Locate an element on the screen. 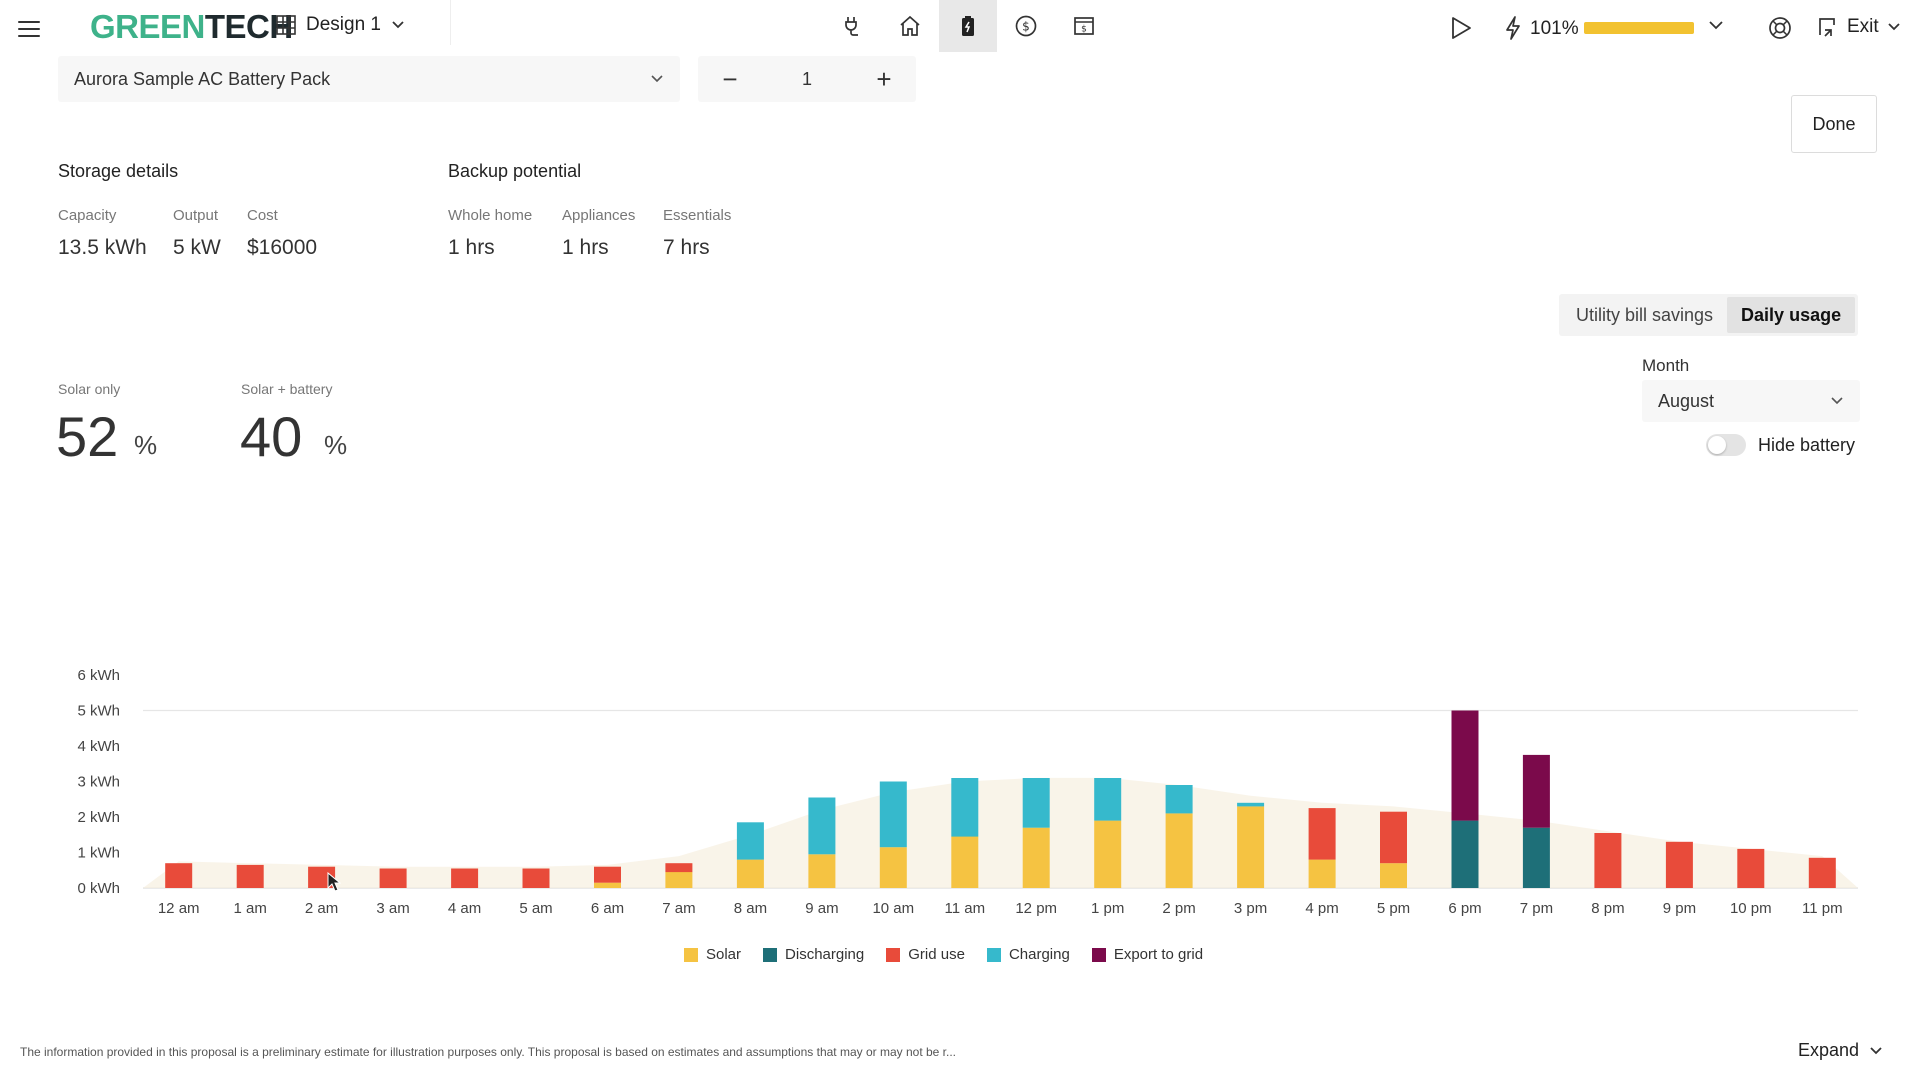 The height and width of the screenshot is (1080, 1920). x-tick-label: 5 am is located at coordinates (535, 908).